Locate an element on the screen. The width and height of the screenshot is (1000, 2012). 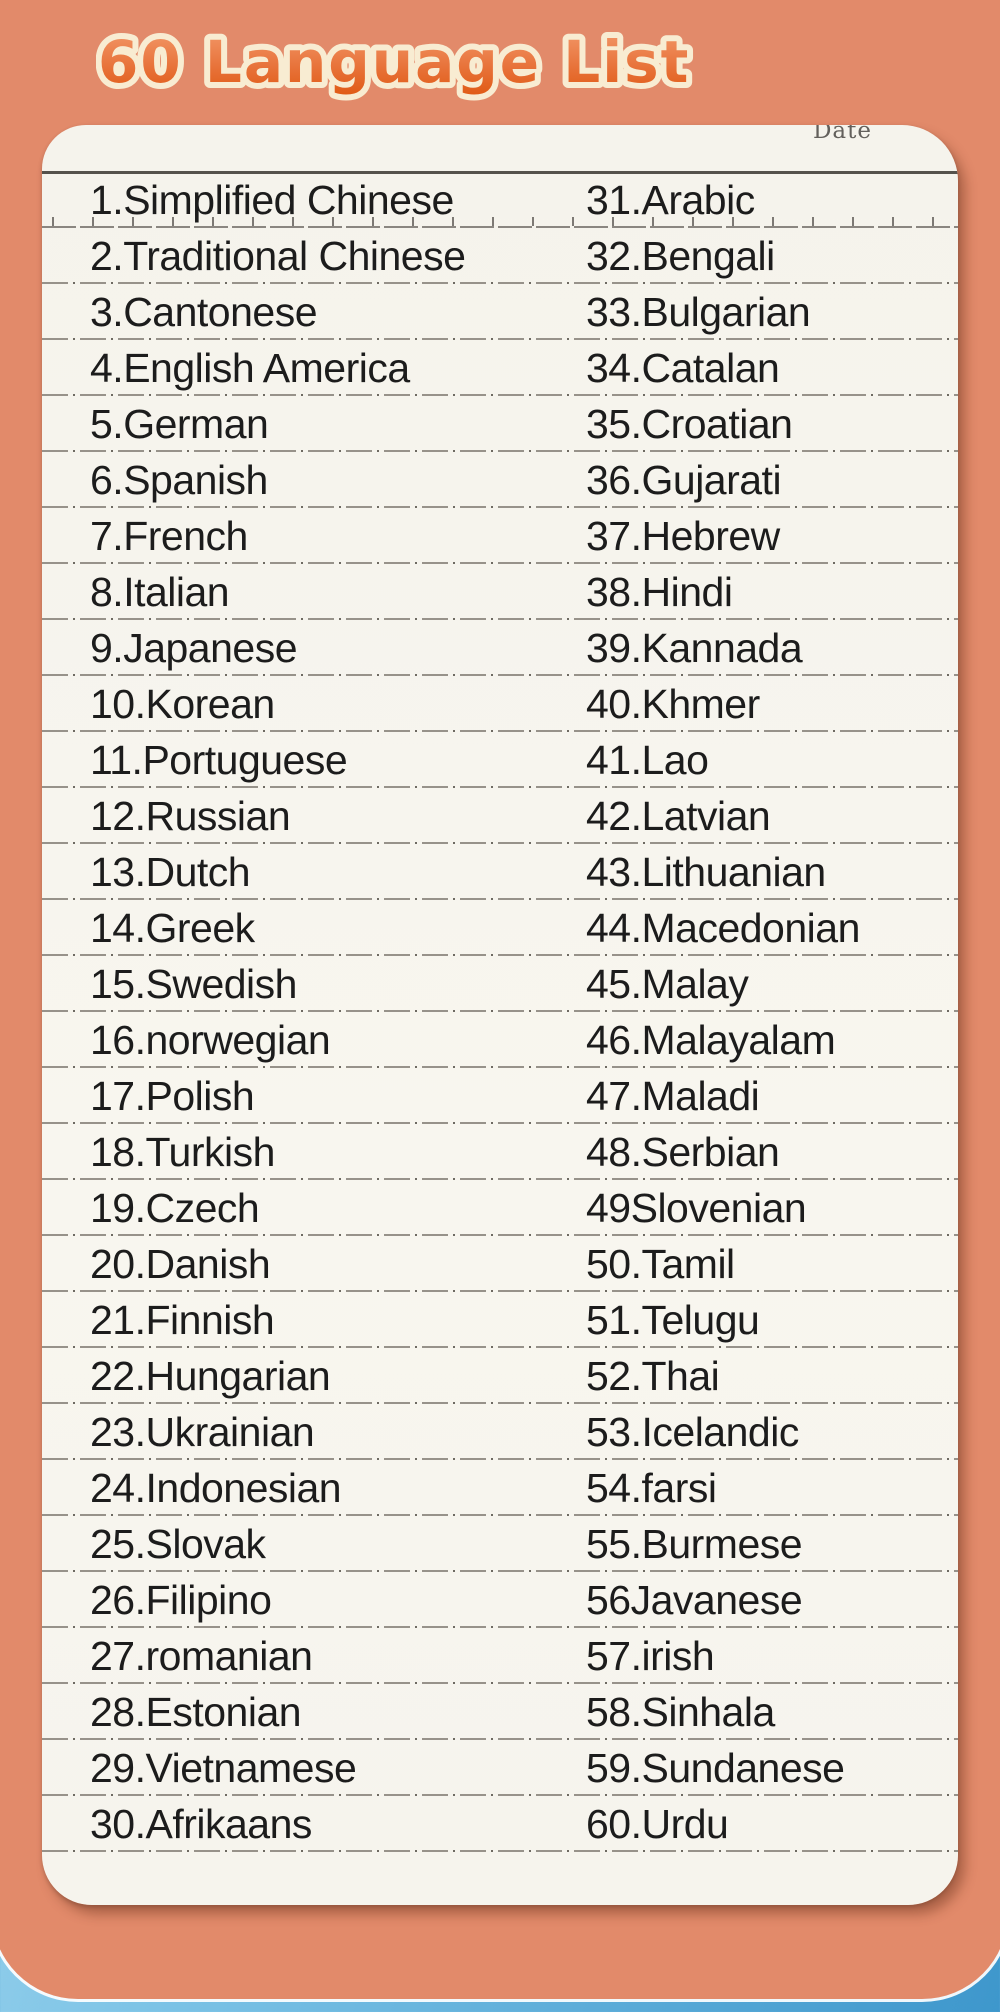
language-item: 48.Serbian is located at coordinates (683, 1152).